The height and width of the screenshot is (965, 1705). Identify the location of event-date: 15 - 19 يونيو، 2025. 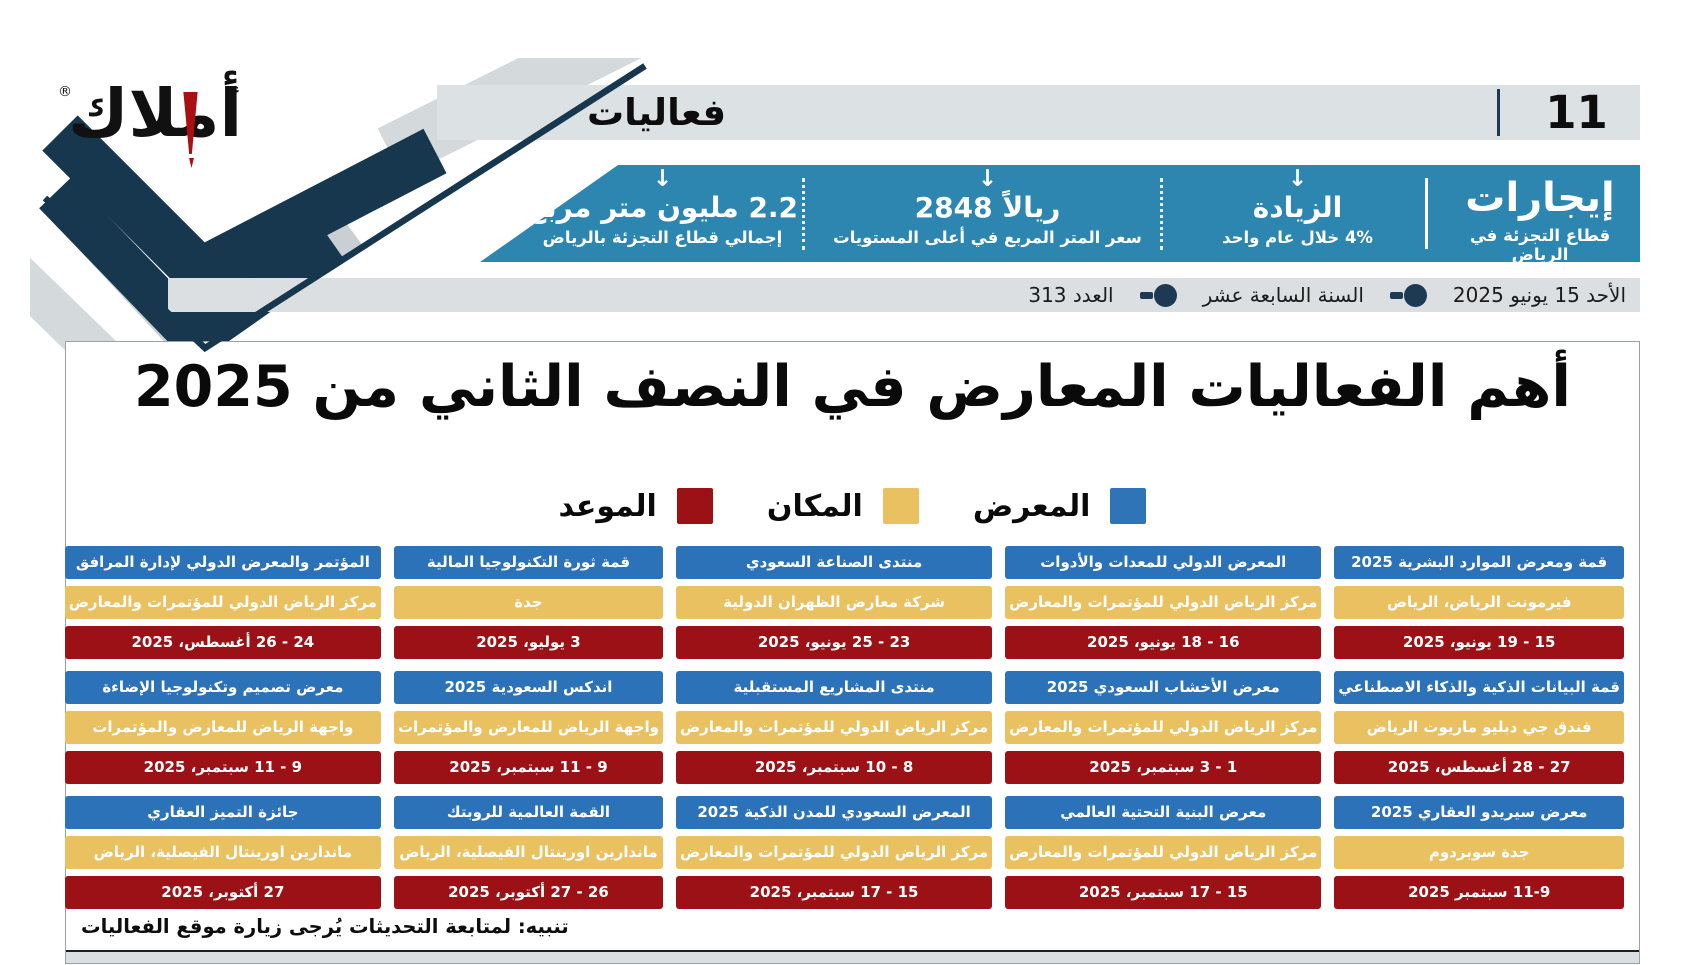
(1479, 642).